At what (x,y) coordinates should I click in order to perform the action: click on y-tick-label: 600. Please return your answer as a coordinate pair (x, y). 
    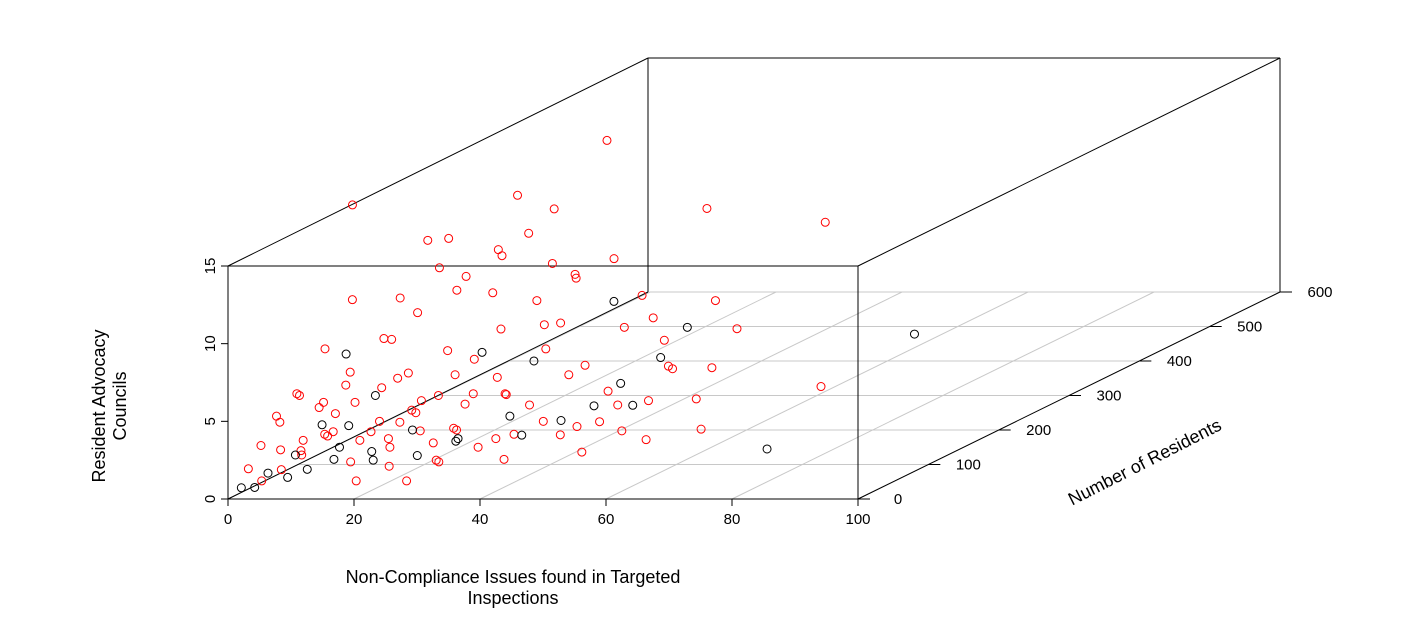
    Looking at the image, I should click on (1319, 292).